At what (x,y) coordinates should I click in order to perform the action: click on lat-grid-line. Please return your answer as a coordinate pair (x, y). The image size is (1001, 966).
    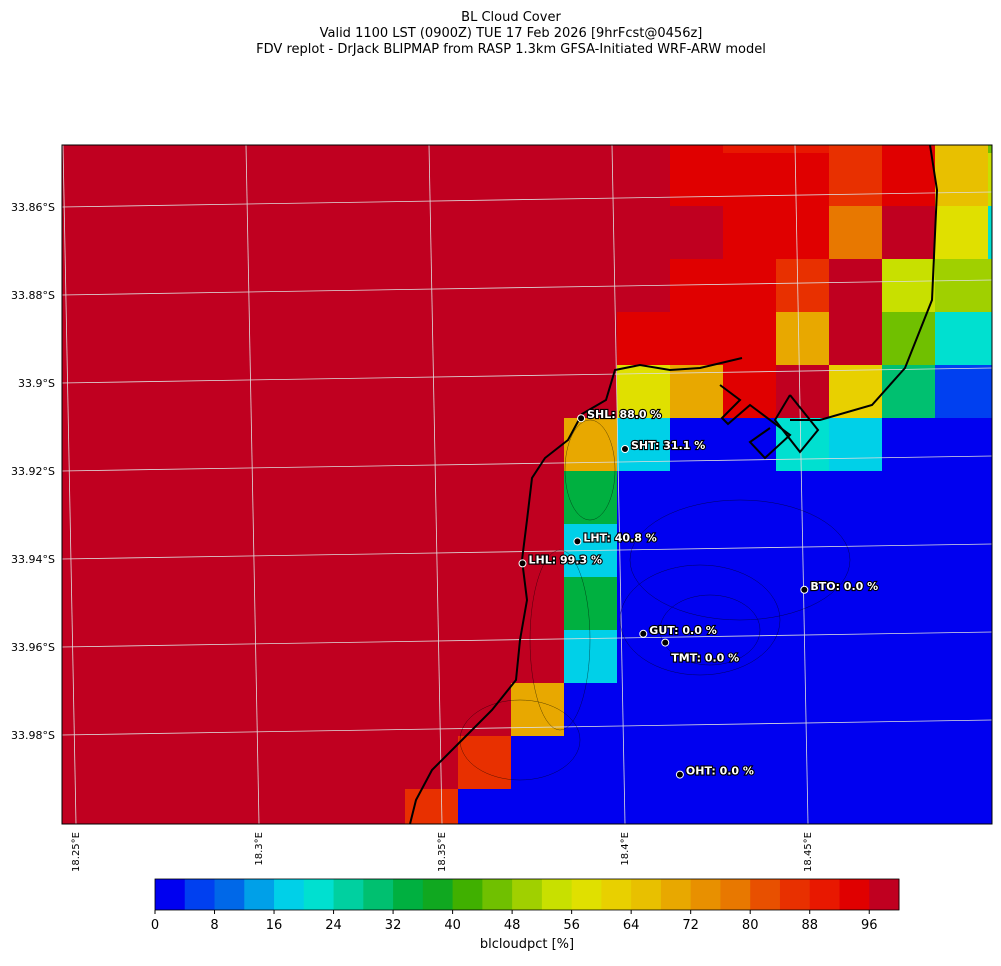
    Looking at the image, I should click on (527, 639).